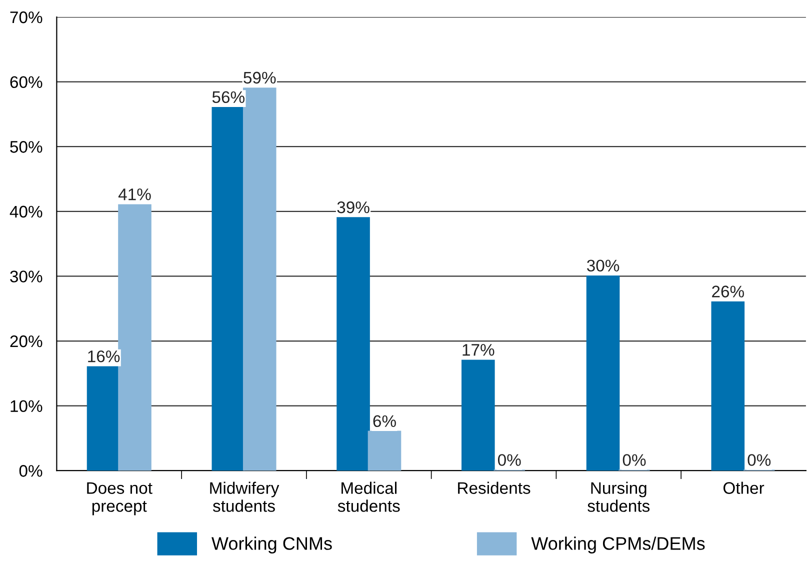 This screenshot has width=810, height=567. I want to click on x-tick-label: Nursing students, so click(619, 497).